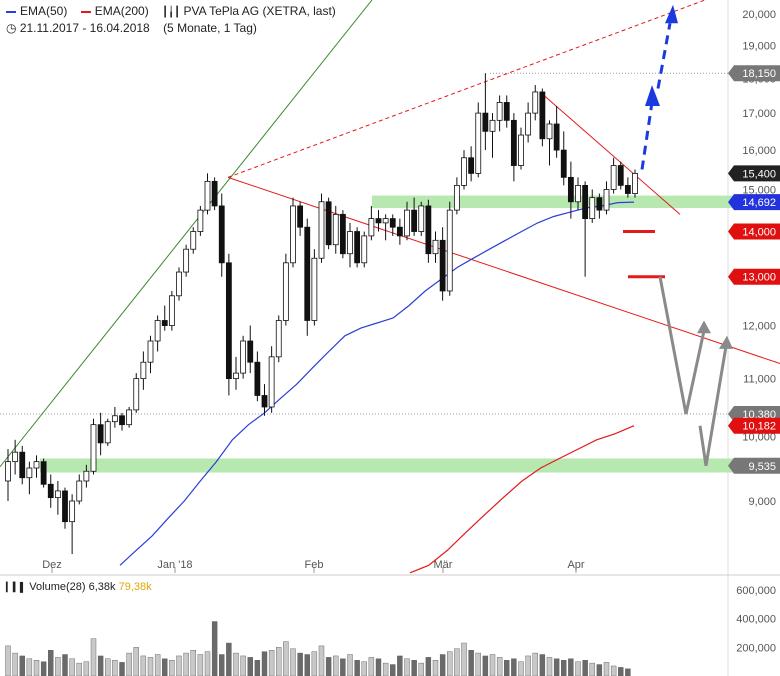  Describe the element at coordinates (759, 151) in the screenshot. I see `y-tick-label: 16,000` at that location.